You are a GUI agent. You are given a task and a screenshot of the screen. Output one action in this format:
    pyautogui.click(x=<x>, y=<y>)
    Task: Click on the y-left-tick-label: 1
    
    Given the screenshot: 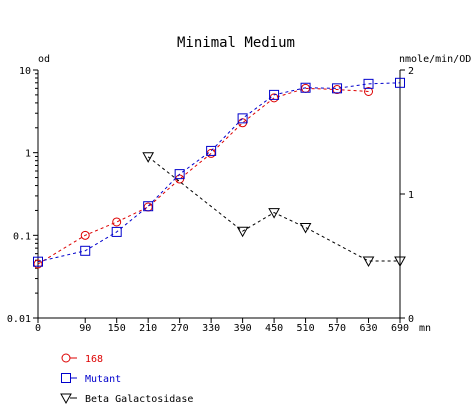 What is the action you would take?
    pyautogui.click(x=28, y=154)
    